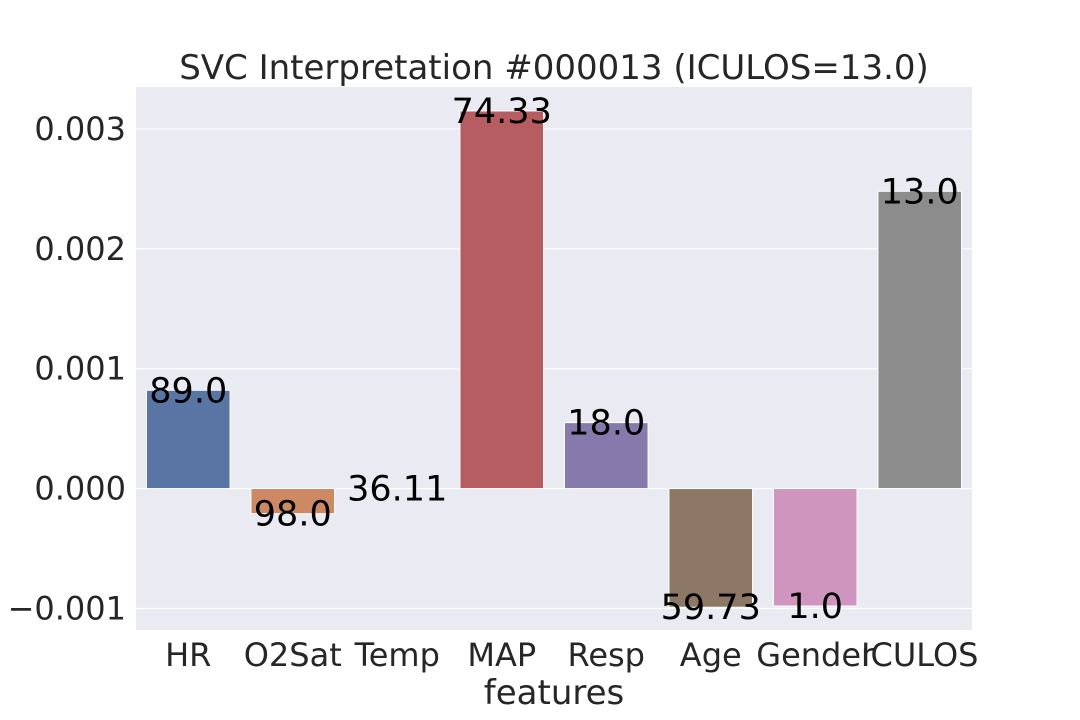 This screenshot has height=720, width=1080. I want to click on x-tick-label: Age, so click(711, 655).